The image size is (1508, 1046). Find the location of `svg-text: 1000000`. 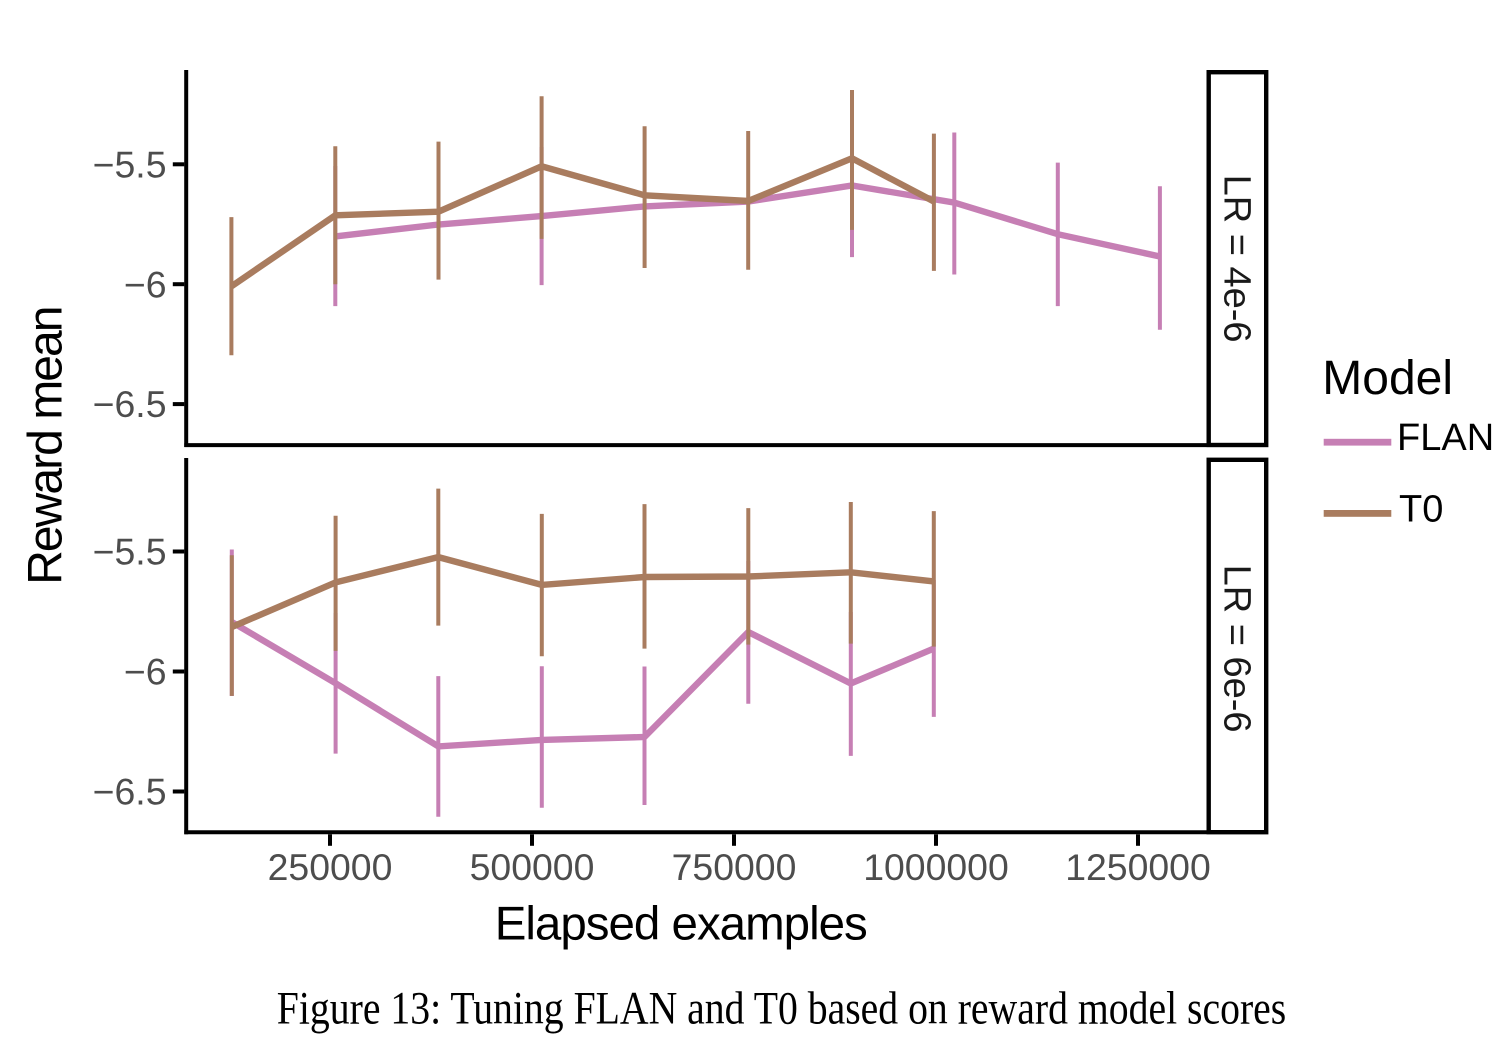

svg-text: 1000000 is located at coordinates (936, 867).